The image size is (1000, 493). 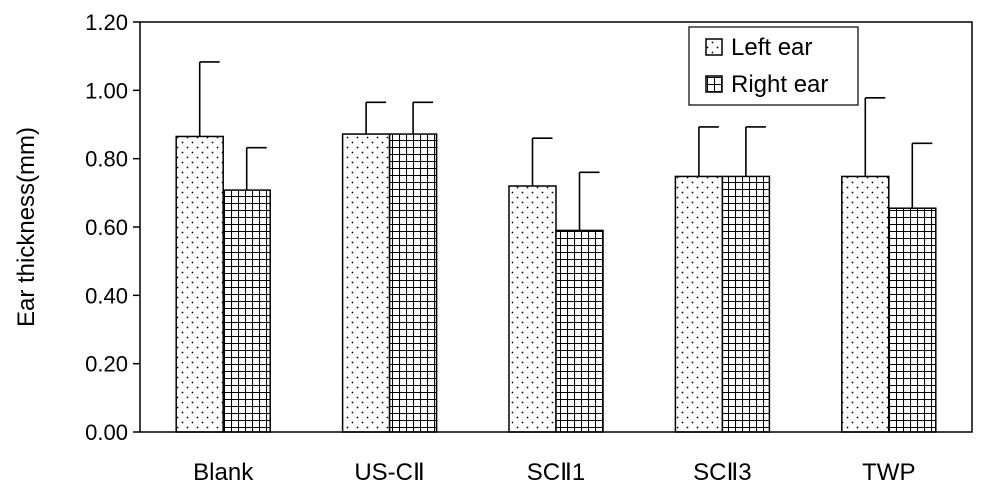 What do you see at coordinates (912, 320) in the screenshot?
I see `bar-right-ear-twp` at bounding box center [912, 320].